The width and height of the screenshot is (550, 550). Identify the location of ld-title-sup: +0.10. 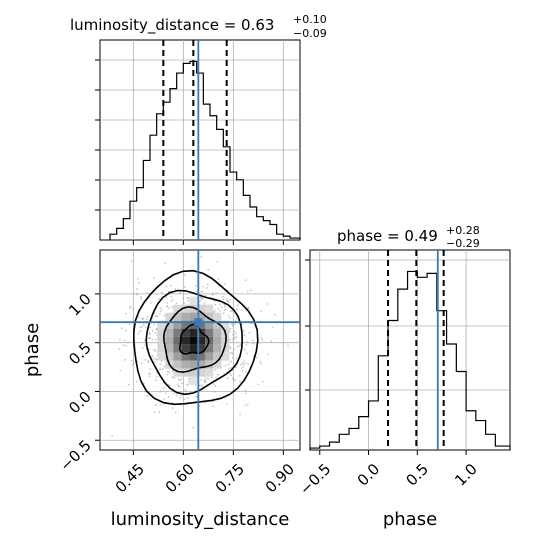
(310, 19).